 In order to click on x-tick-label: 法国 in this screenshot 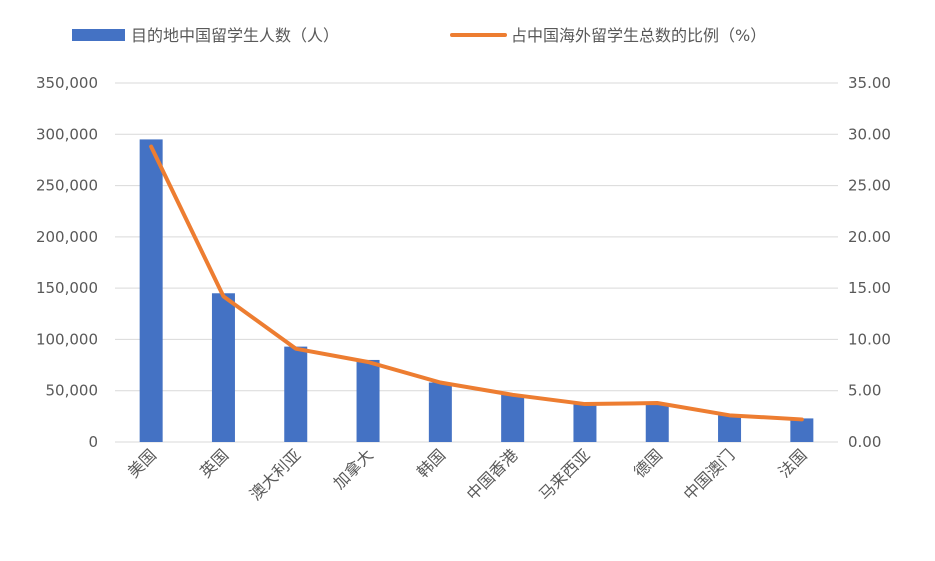, I will do `click(793, 463)`.